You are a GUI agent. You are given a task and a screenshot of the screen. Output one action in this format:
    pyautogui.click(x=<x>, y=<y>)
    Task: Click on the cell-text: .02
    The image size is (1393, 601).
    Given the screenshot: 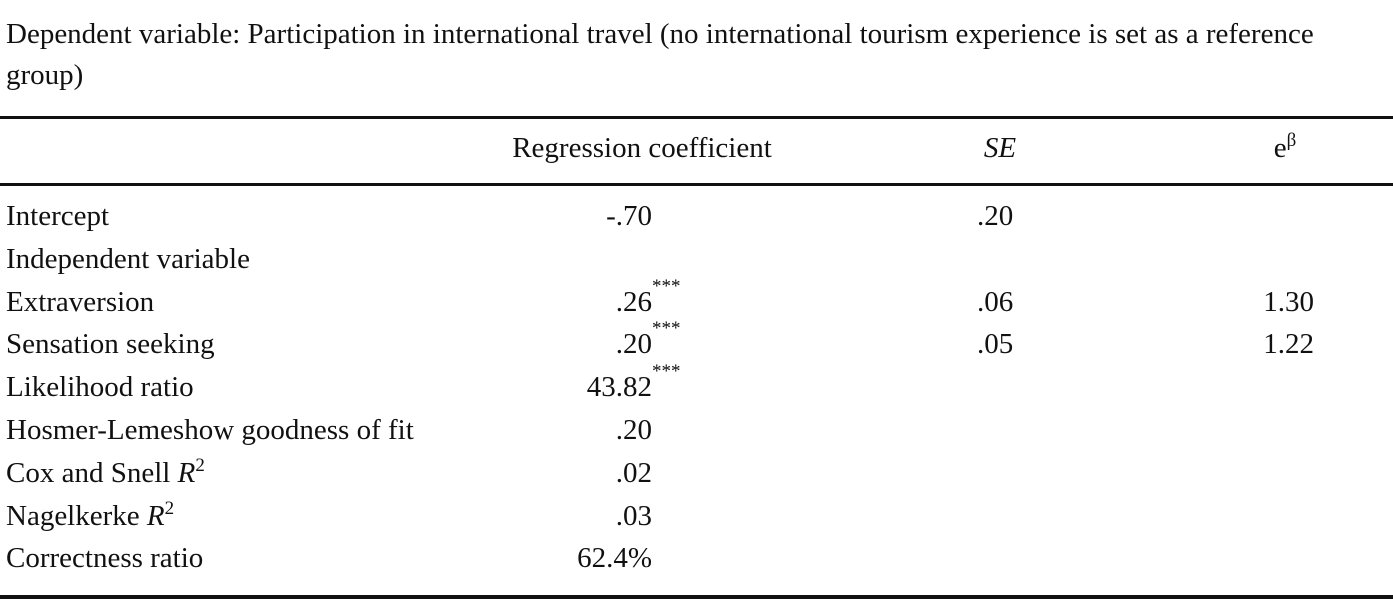 What is the action you would take?
    pyautogui.click(x=633, y=472)
    